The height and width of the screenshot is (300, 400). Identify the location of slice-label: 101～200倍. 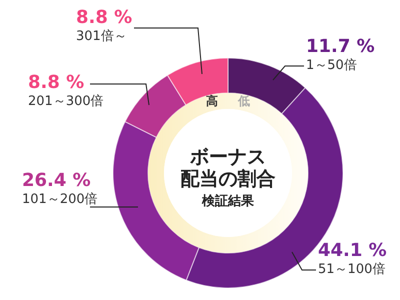
(60, 199).